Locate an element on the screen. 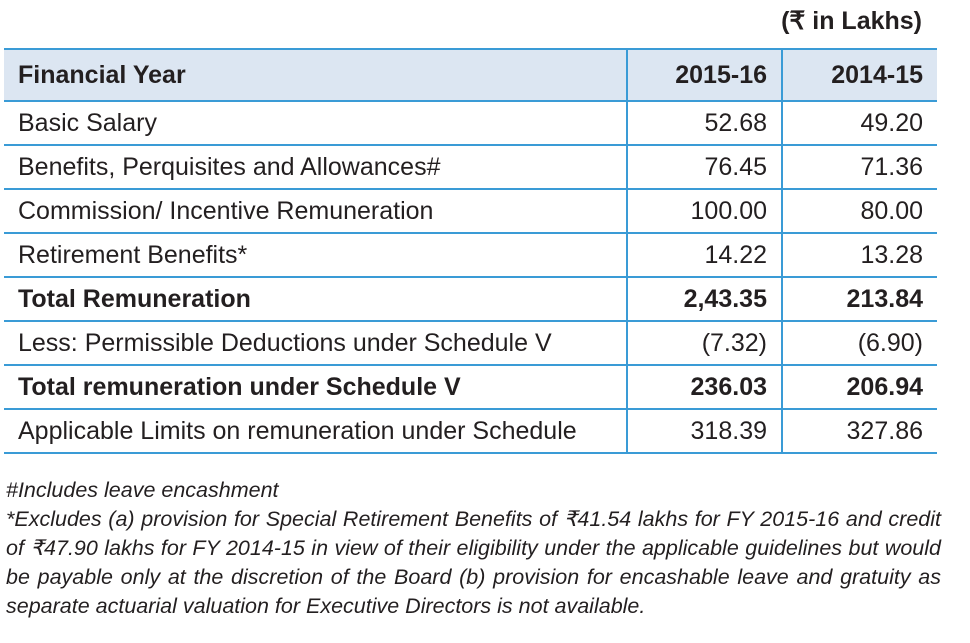  table-row-total-remuneration: Total Remuneration 2,43.35 213.84 is located at coordinates (470, 299).